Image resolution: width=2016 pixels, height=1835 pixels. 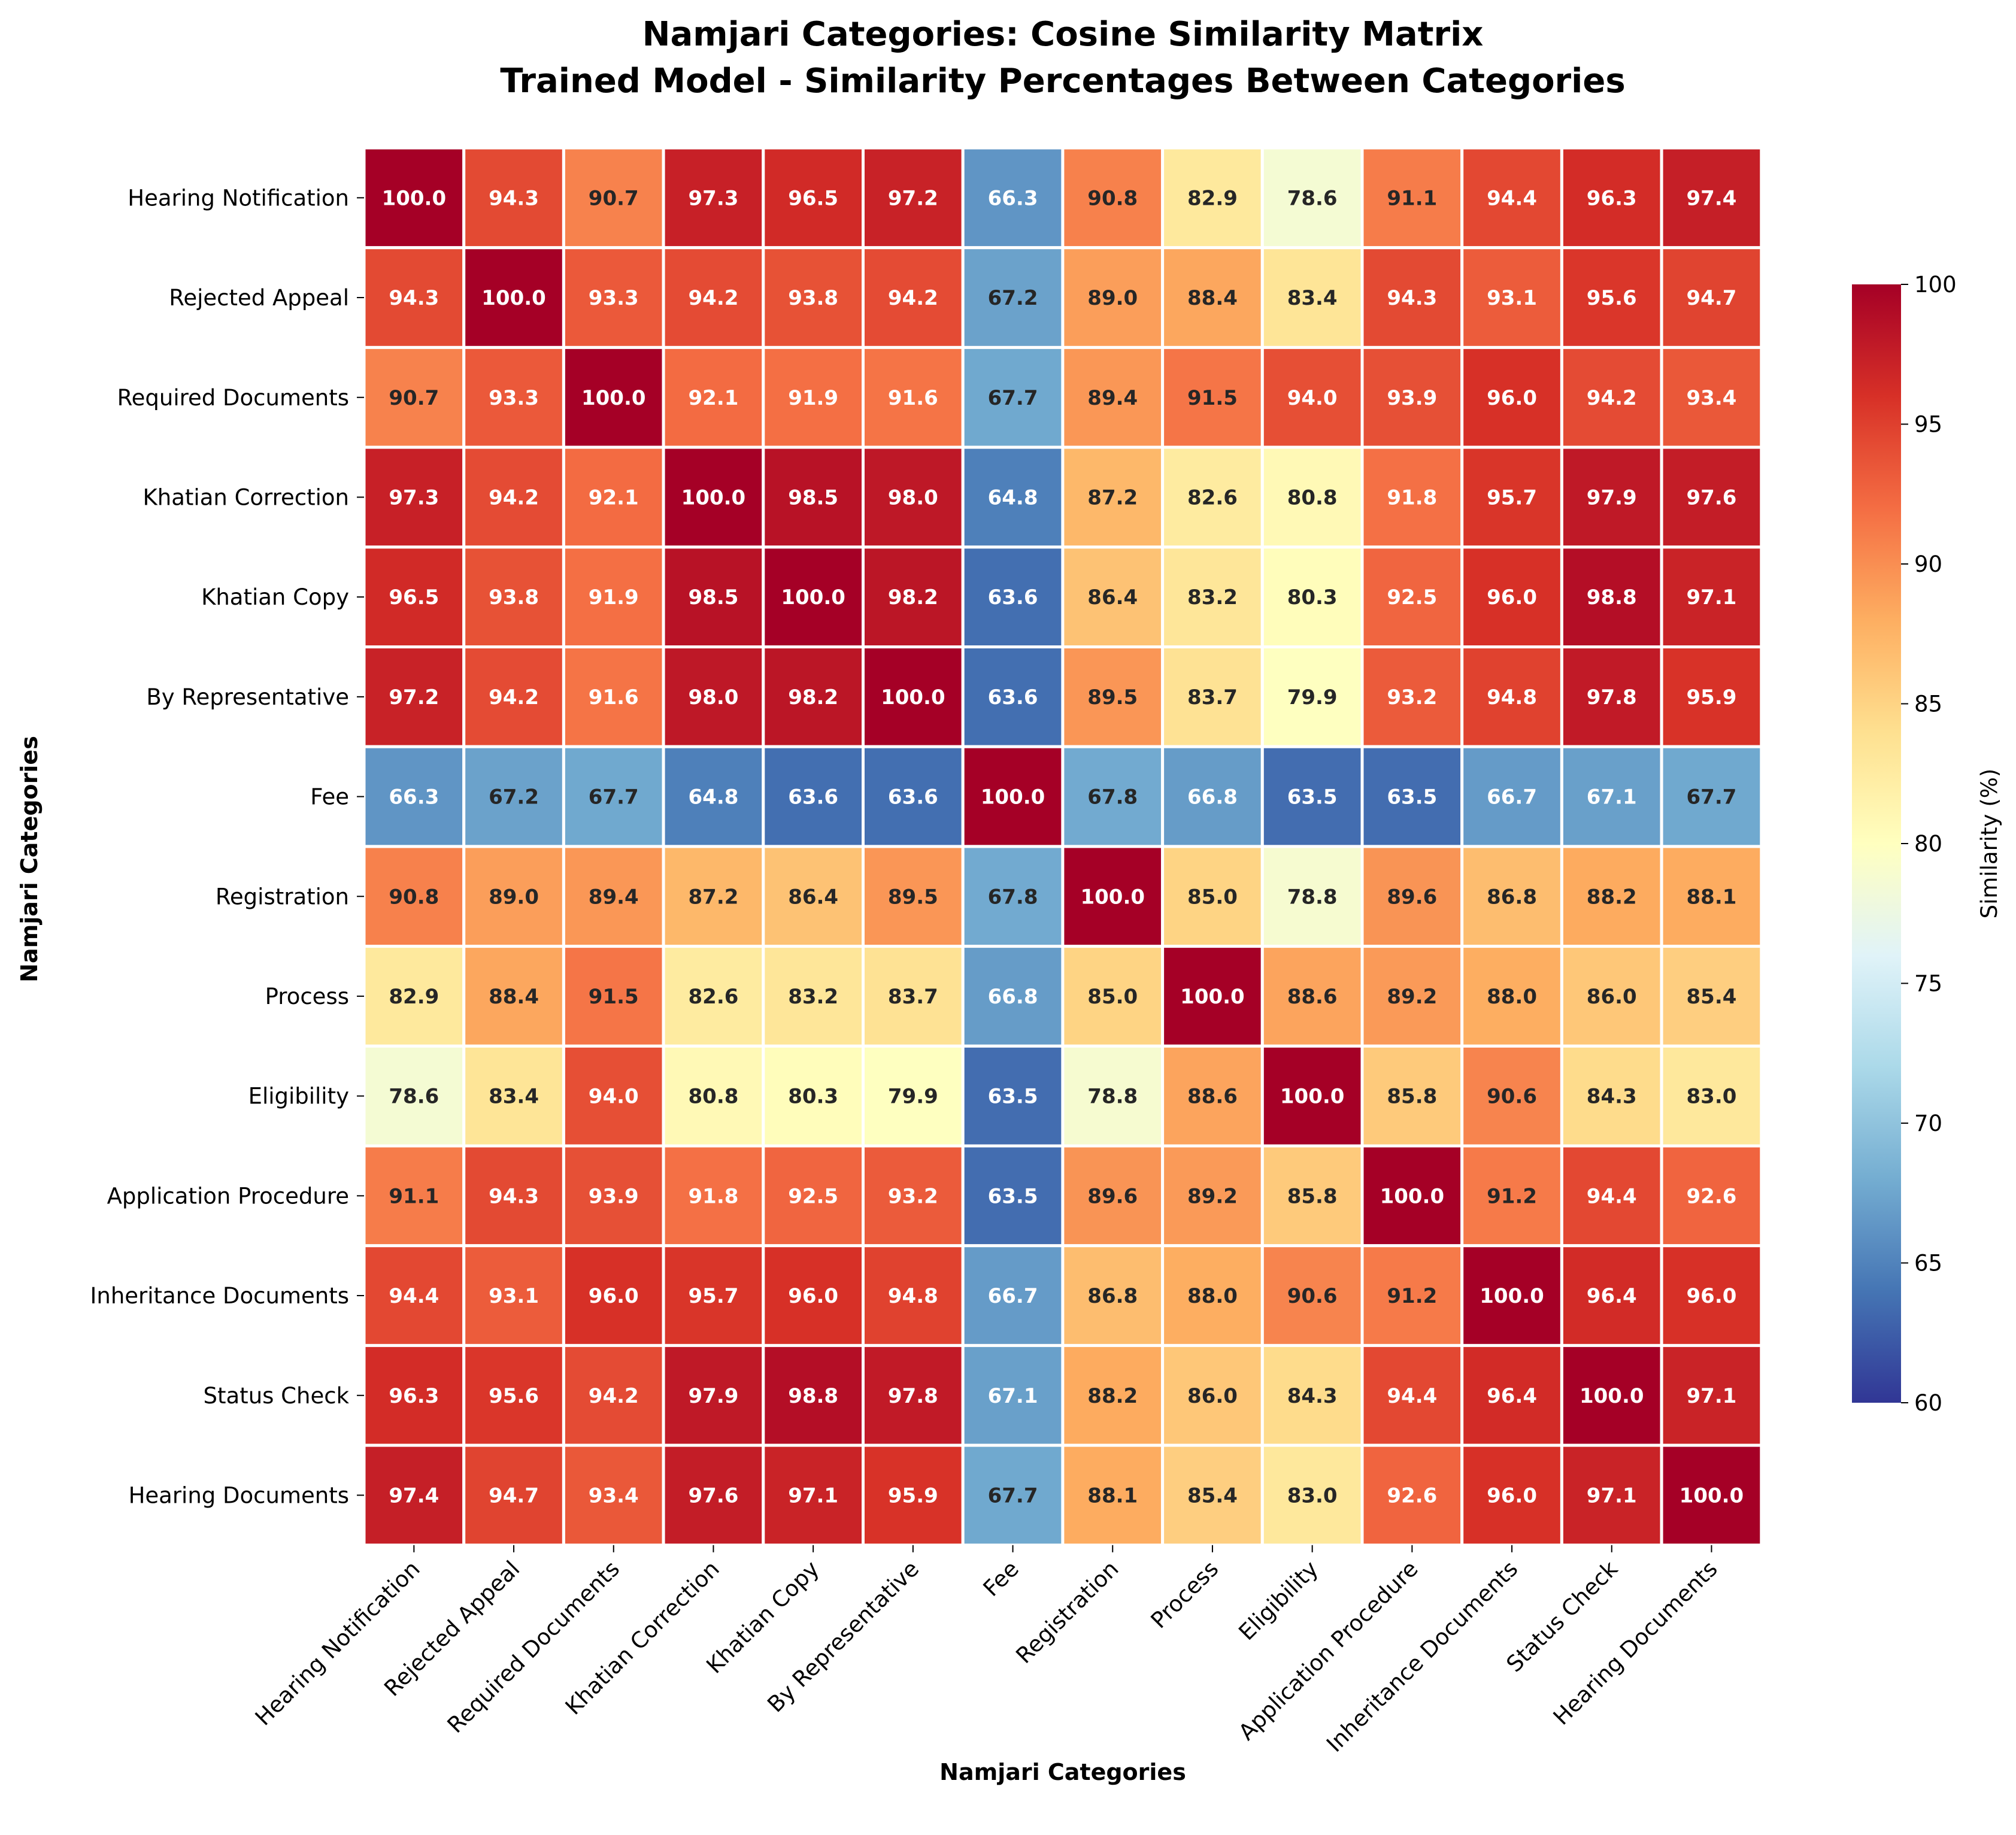 I want to click on cell-value-label: 64.8, so click(x=1013, y=497).